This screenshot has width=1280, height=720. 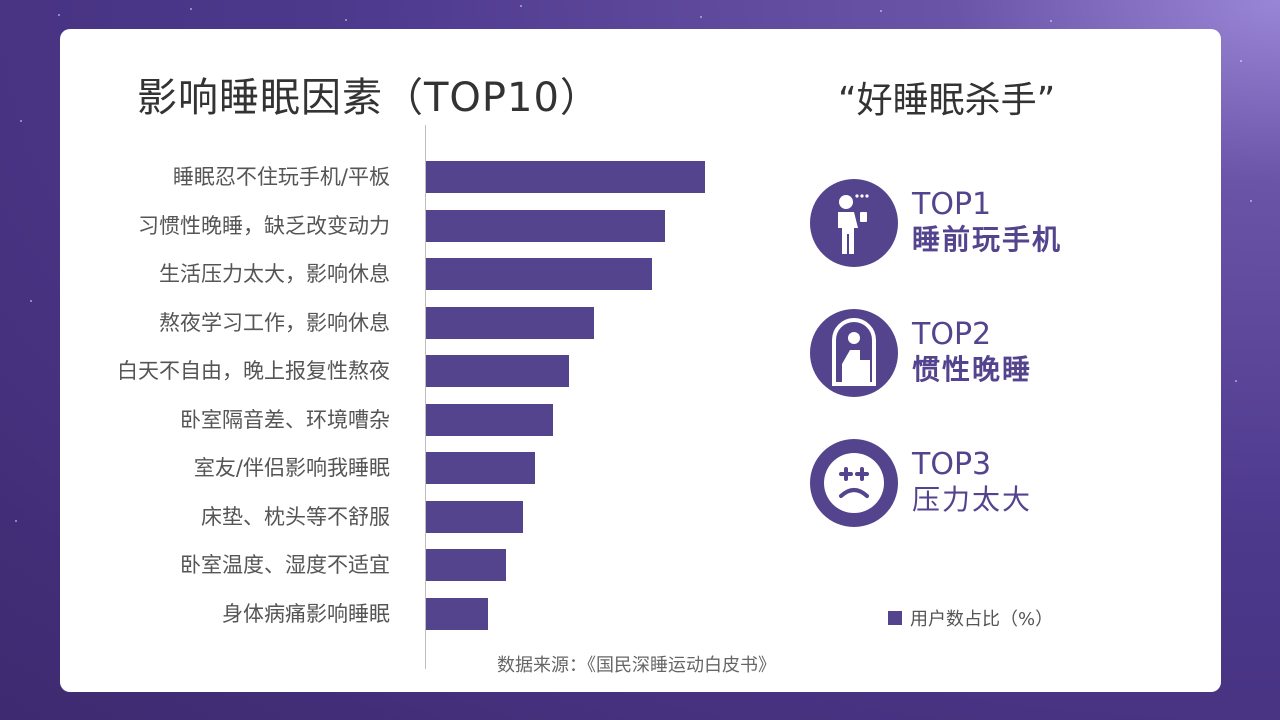 I want to click on bar-label: 室友/伴侣影响我睡眠, so click(x=291, y=468).